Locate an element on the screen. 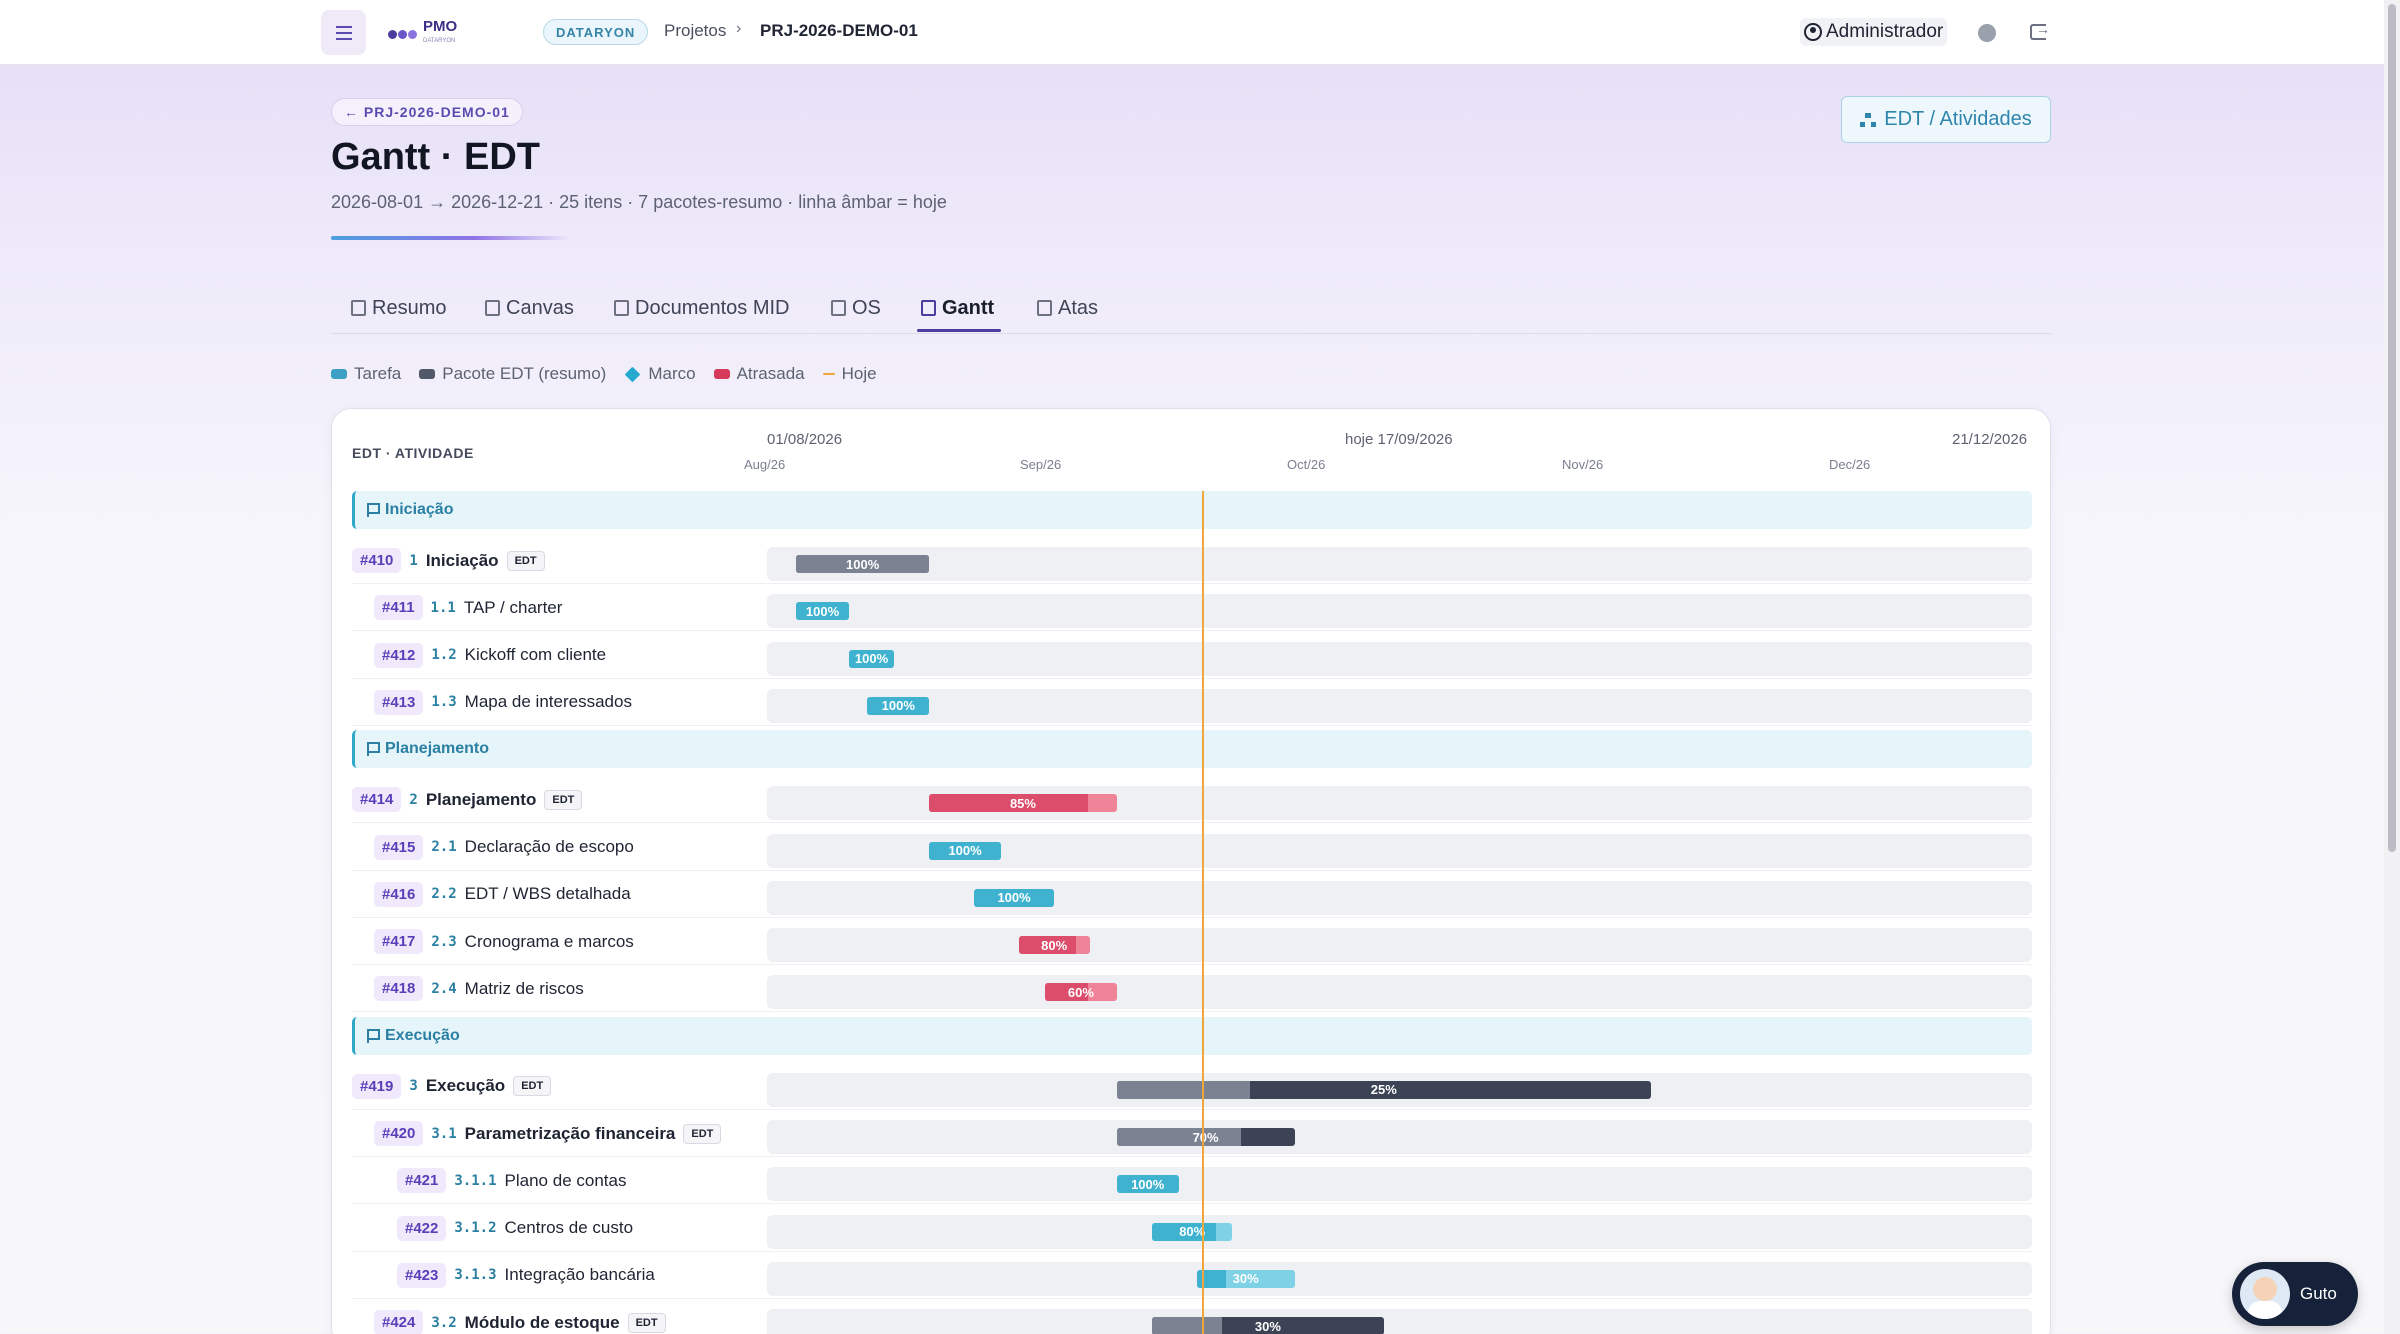 The image size is (2400, 1334). globe-icon is located at coordinates (1987, 33).